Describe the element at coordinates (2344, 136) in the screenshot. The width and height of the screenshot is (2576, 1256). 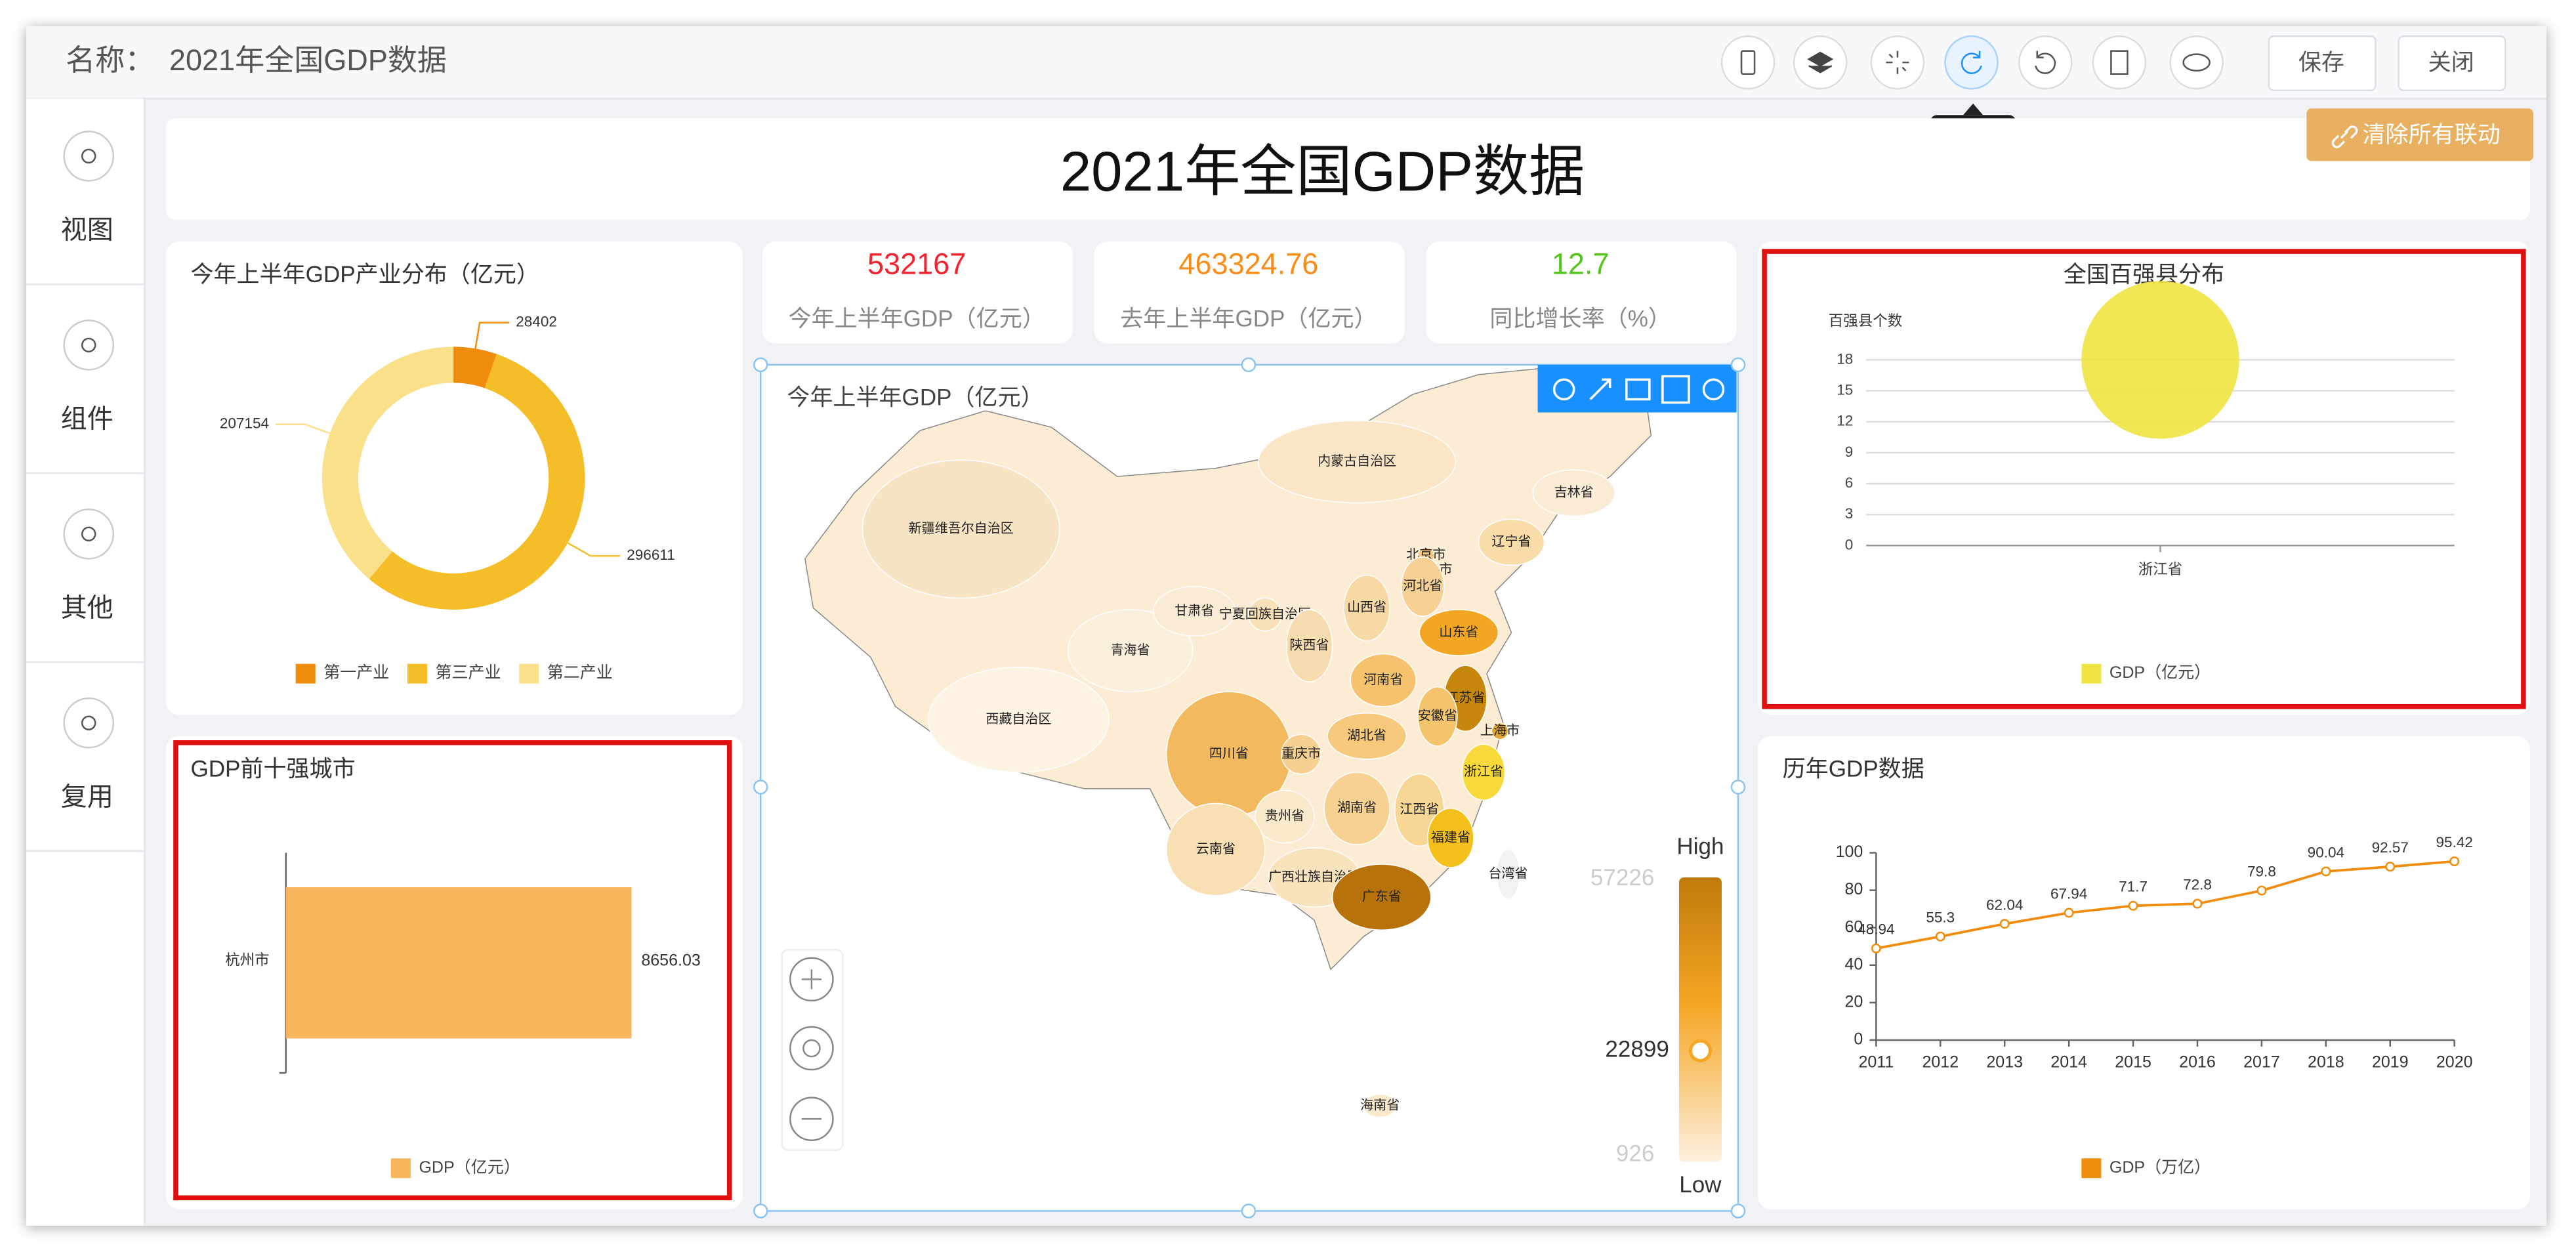
I see `link-icon` at that location.